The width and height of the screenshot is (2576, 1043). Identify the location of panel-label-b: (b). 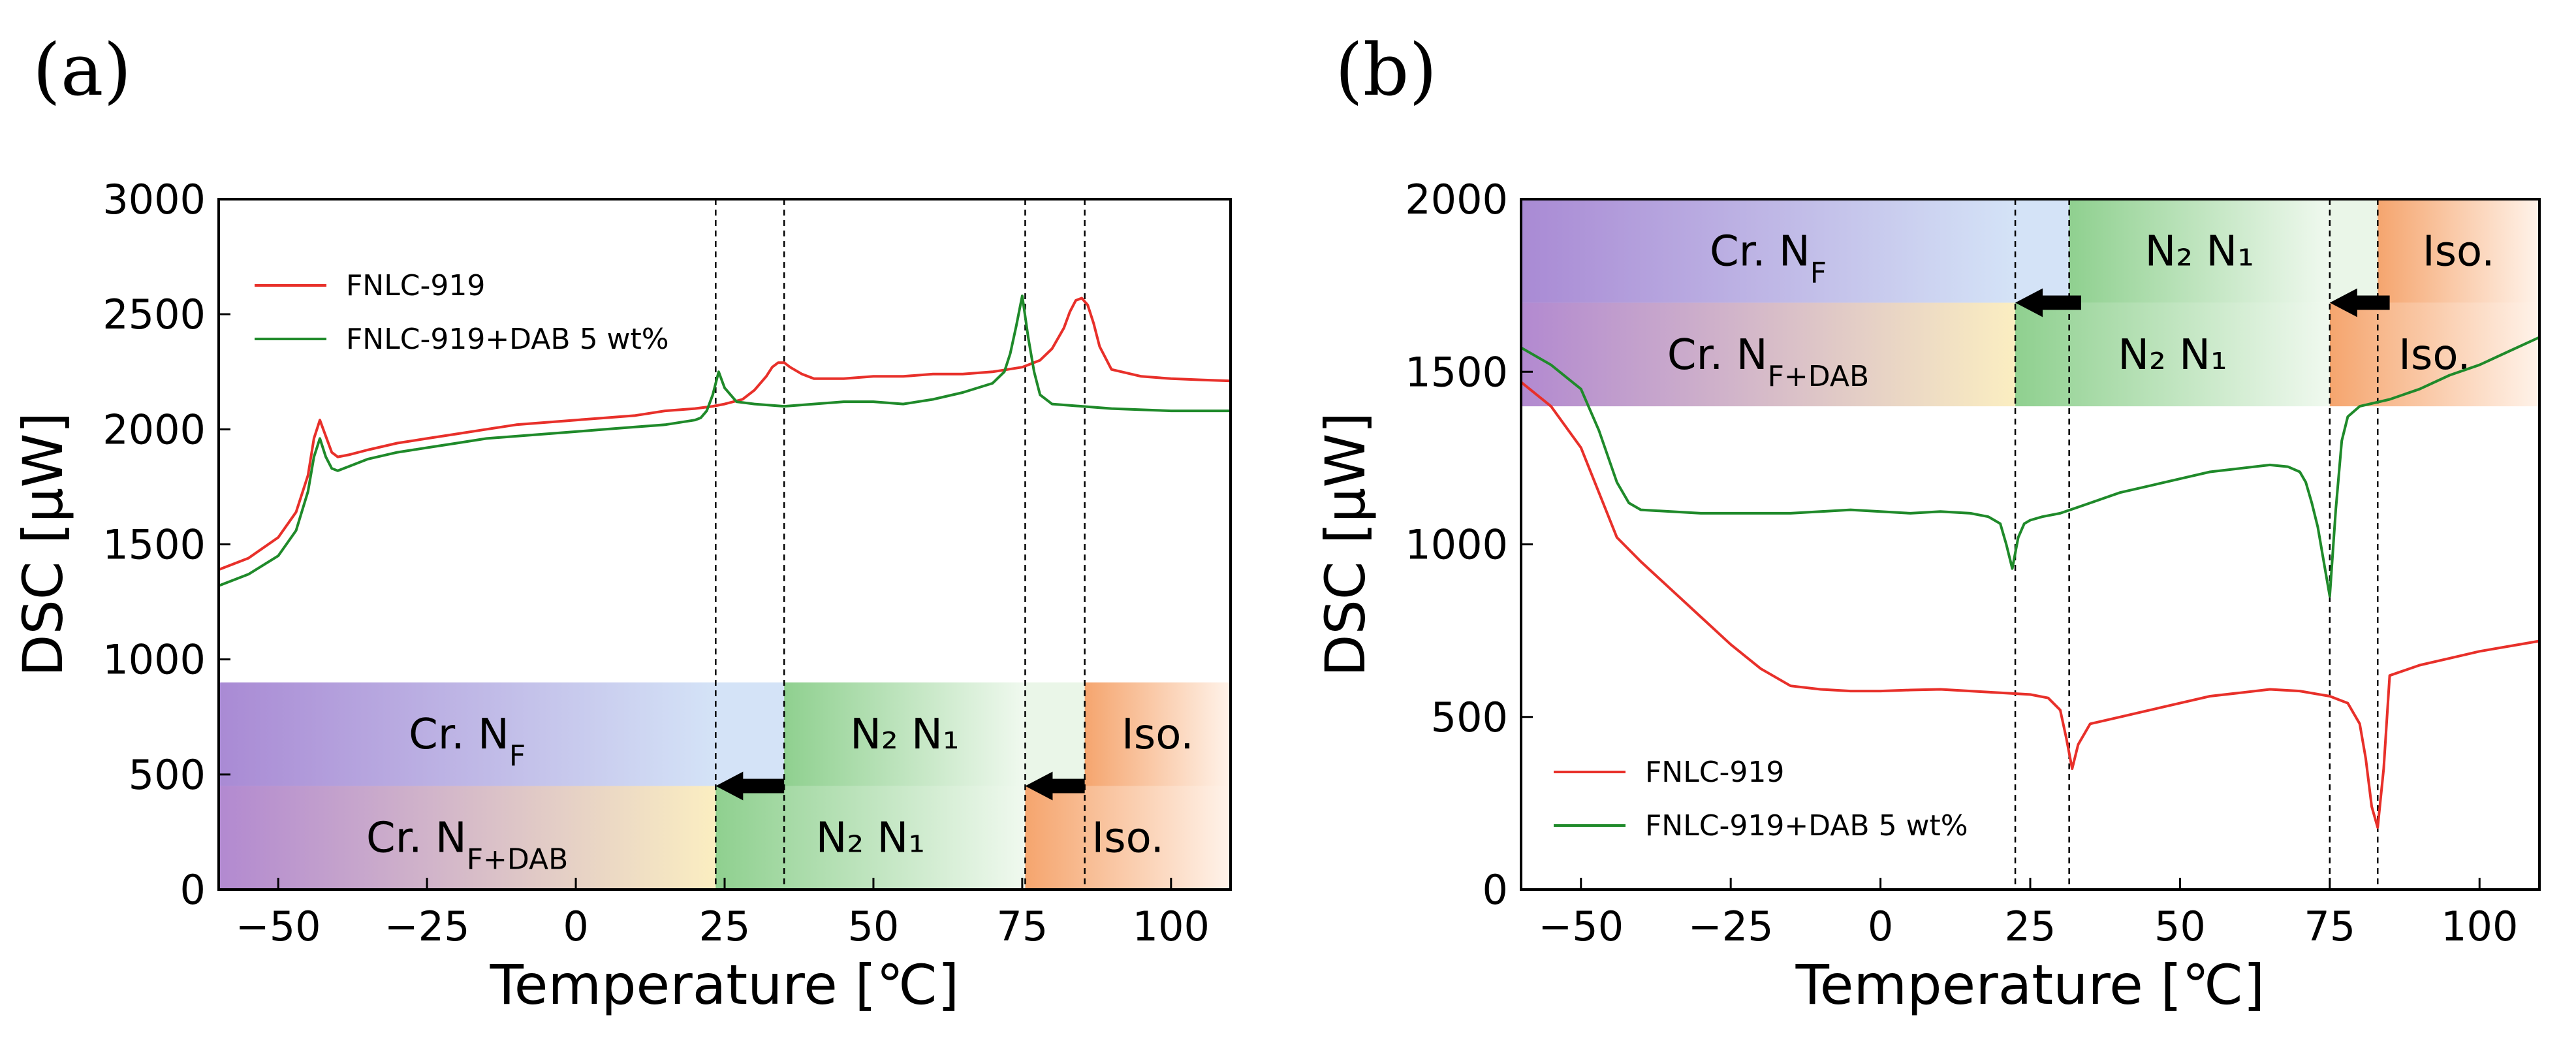
(1386, 70).